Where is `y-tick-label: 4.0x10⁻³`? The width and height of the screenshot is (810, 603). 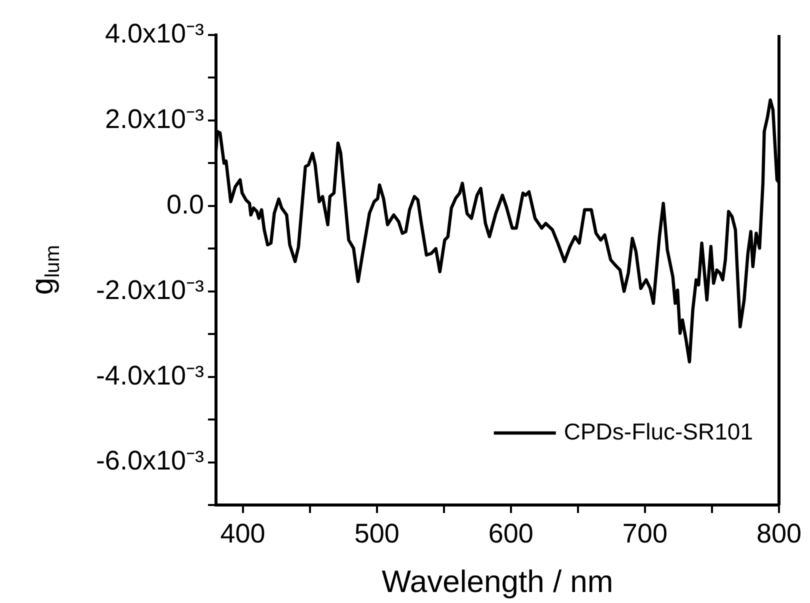
y-tick-label: 4.0x10⁻³ is located at coordinates (154, 33).